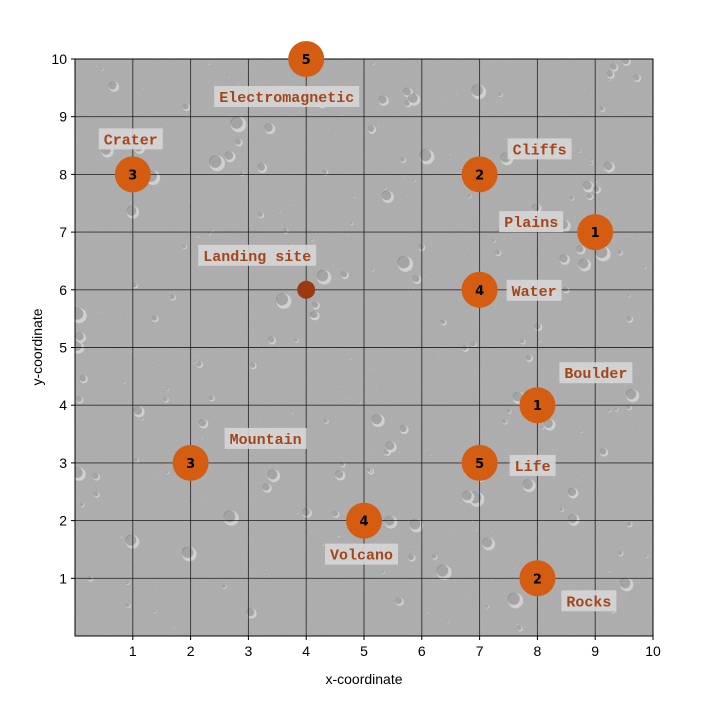 This screenshot has width=720, height=720. Describe the element at coordinates (63, 290) in the screenshot. I see `y-tick-label: 6` at that location.